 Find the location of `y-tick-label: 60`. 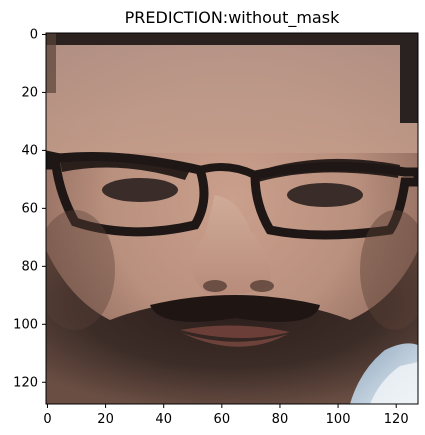

y-tick-label: 60 is located at coordinates (29, 208).